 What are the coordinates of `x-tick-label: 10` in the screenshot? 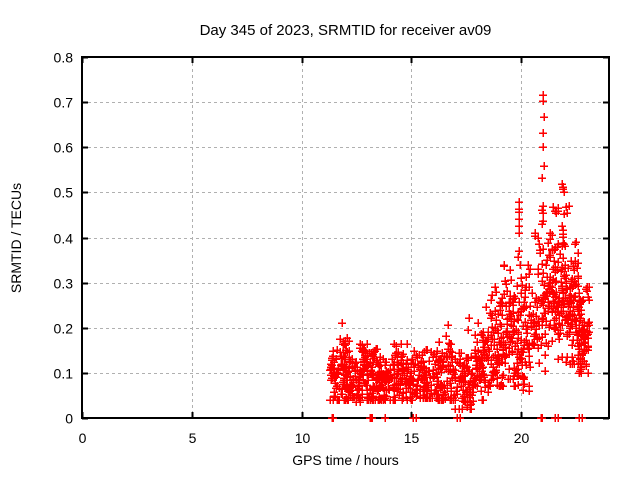 It's located at (303, 438).